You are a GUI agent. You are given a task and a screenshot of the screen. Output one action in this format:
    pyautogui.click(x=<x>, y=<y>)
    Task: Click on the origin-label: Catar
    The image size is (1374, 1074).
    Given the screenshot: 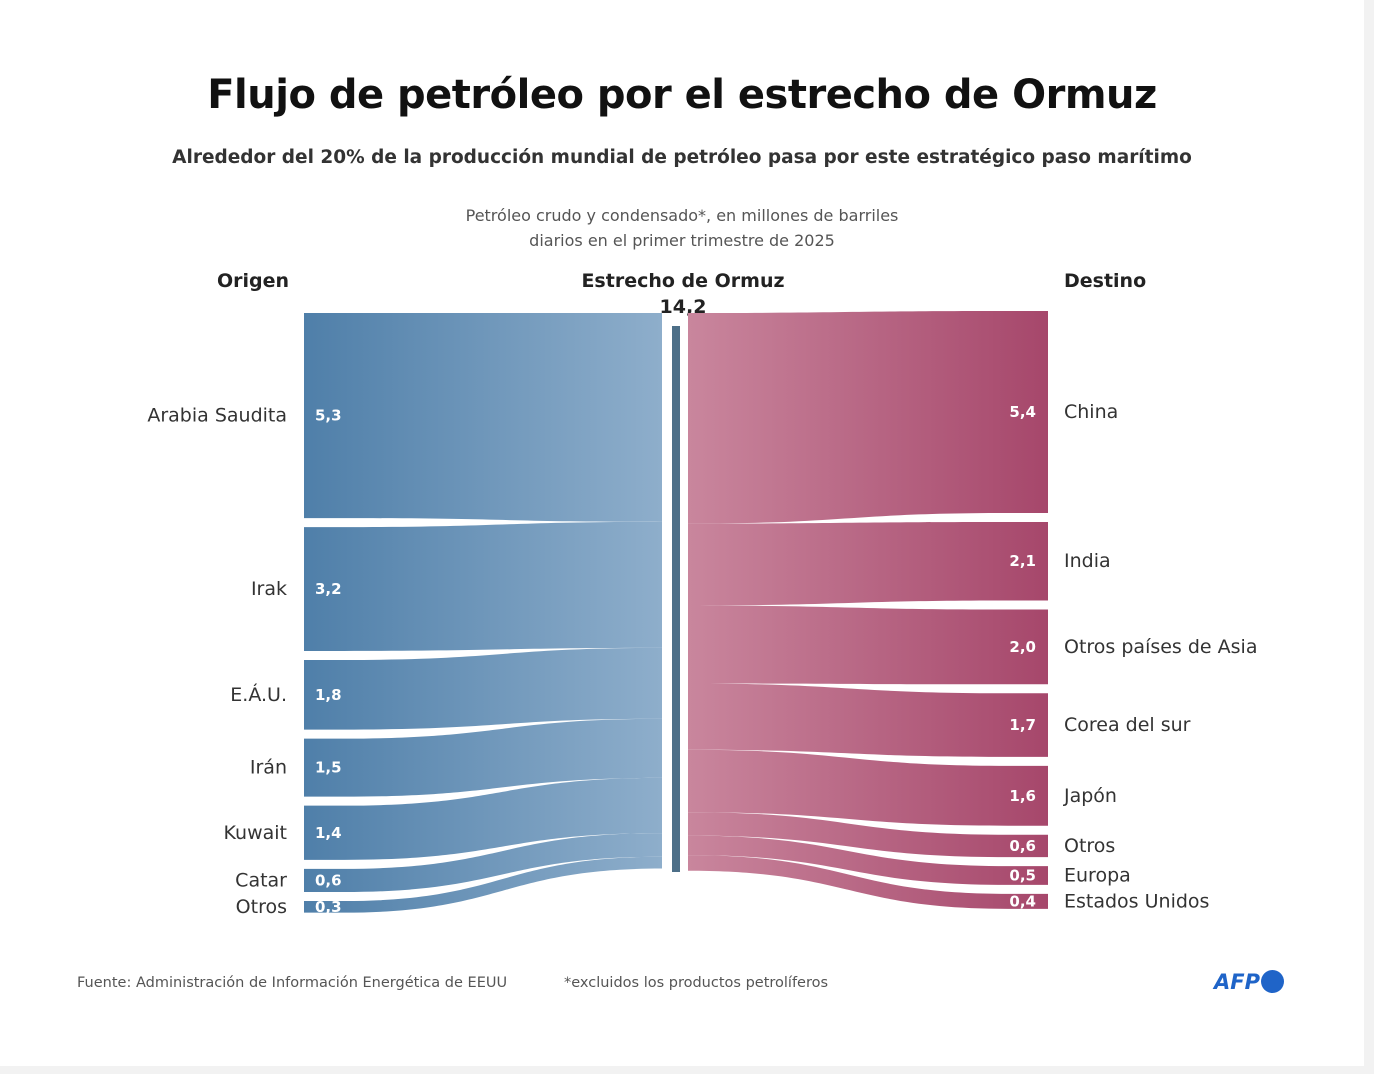 What is the action you would take?
    pyautogui.click(x=261, y=880)
    